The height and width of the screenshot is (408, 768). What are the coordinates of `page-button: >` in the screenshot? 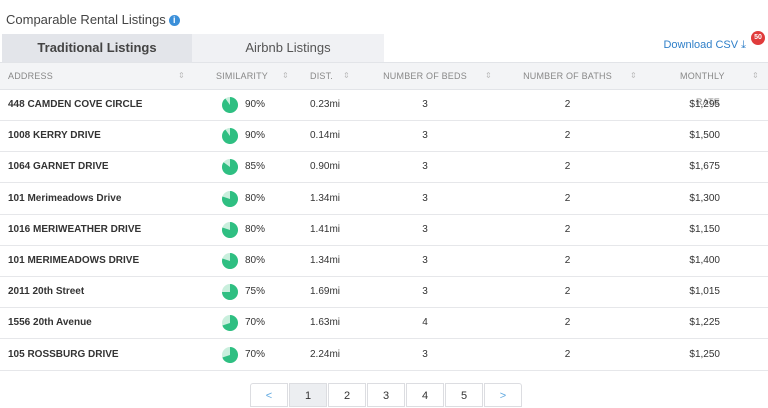 It's located at (503, 395).